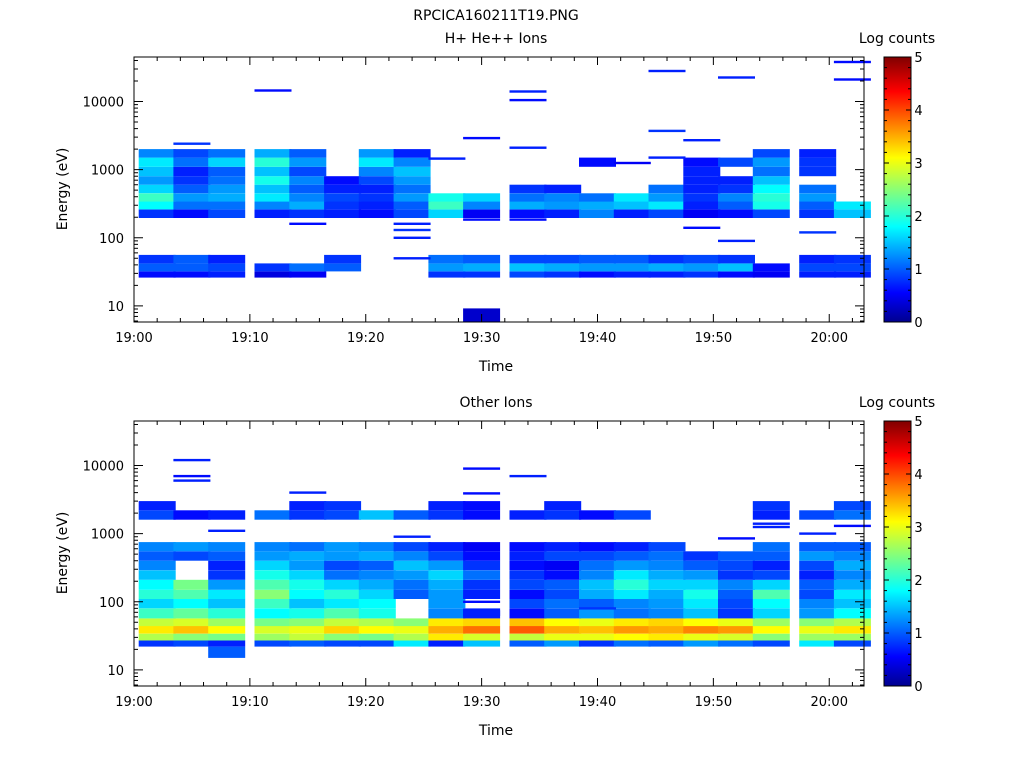  Describe the element at coordinates (829, 702) in the screenshot. I see `x-tick-label: 20:00` at that location.